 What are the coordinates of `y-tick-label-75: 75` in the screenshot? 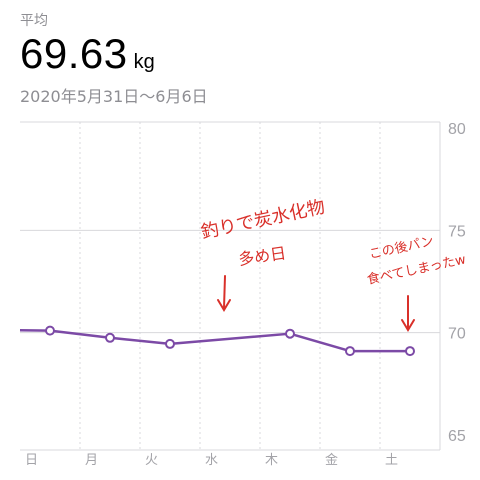 It's located at (457, 231).